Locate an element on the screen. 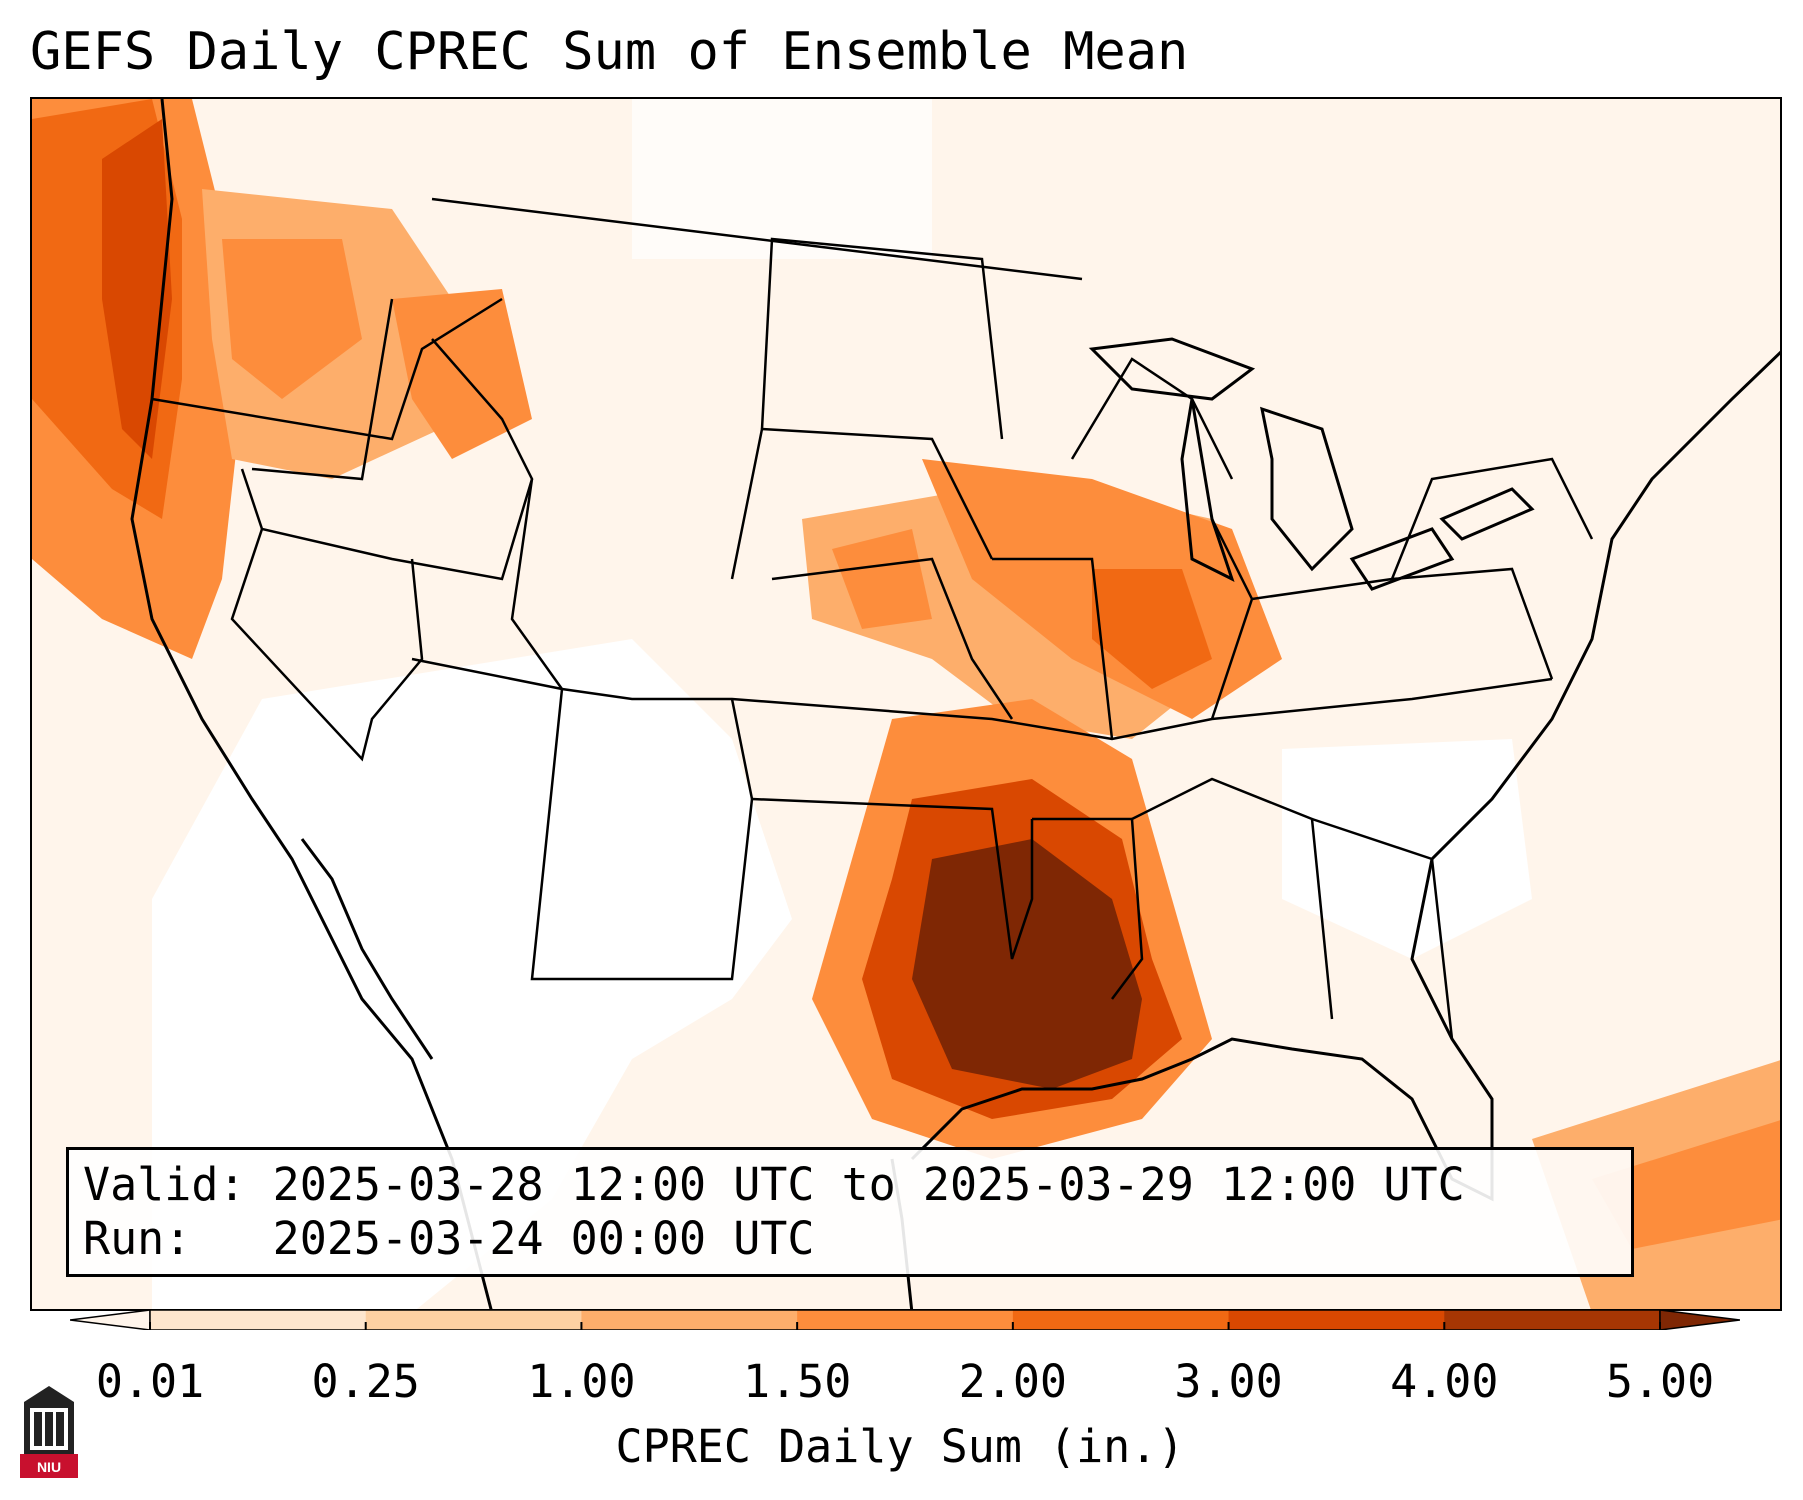  logo-band is located at coordinates (49, 1466).